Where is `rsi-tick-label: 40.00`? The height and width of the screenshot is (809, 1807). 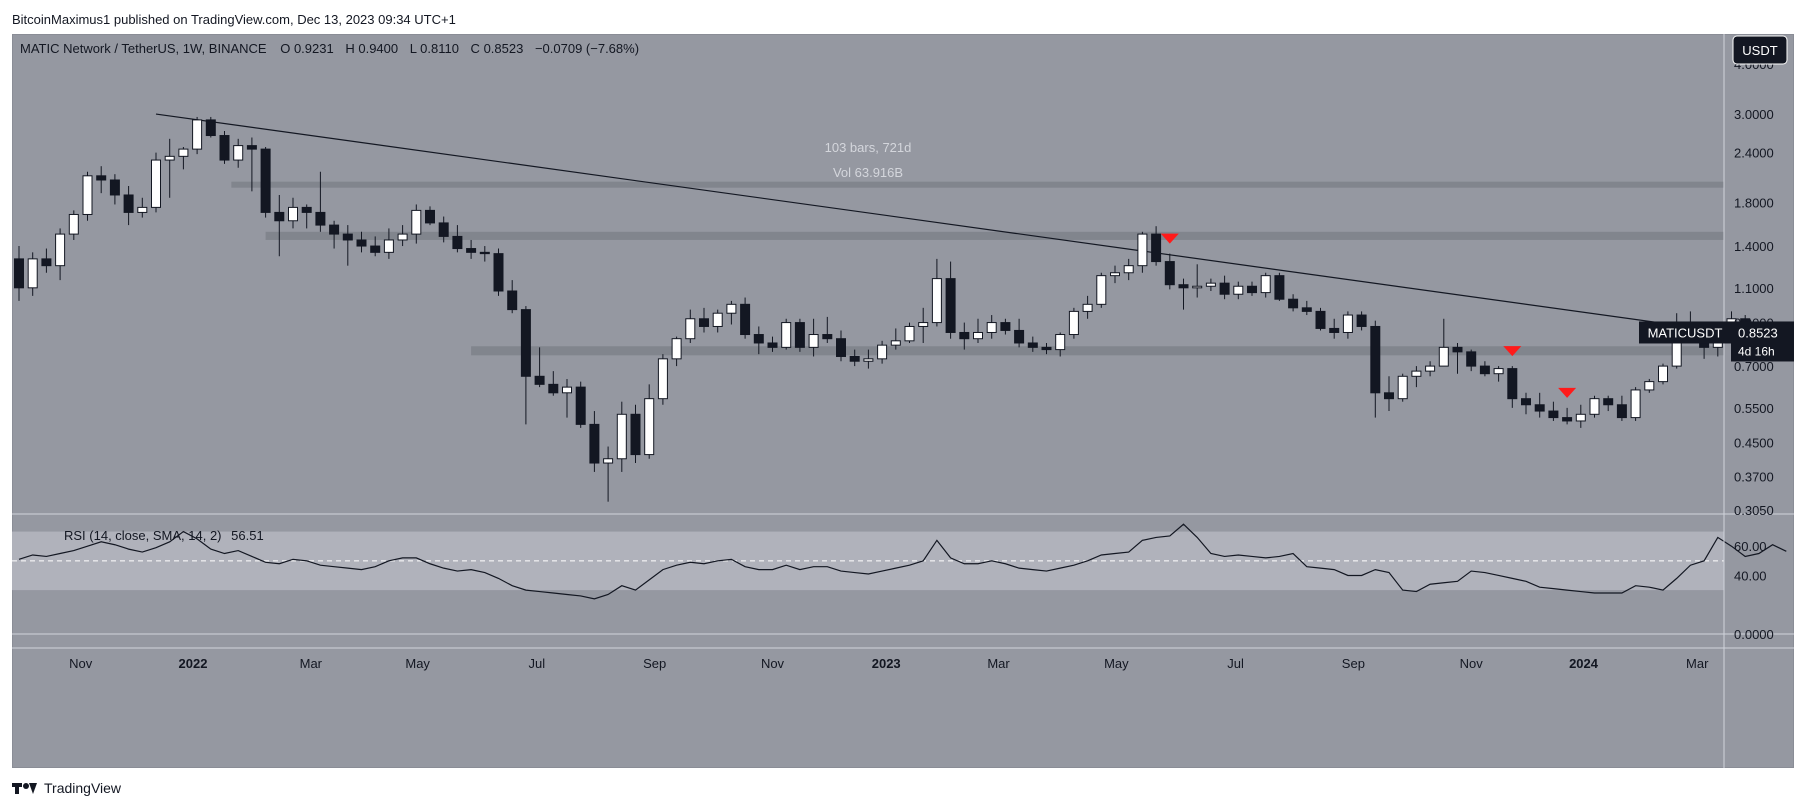 rsi-tick-label: 40.00 is located at coordinates (1750, 575).